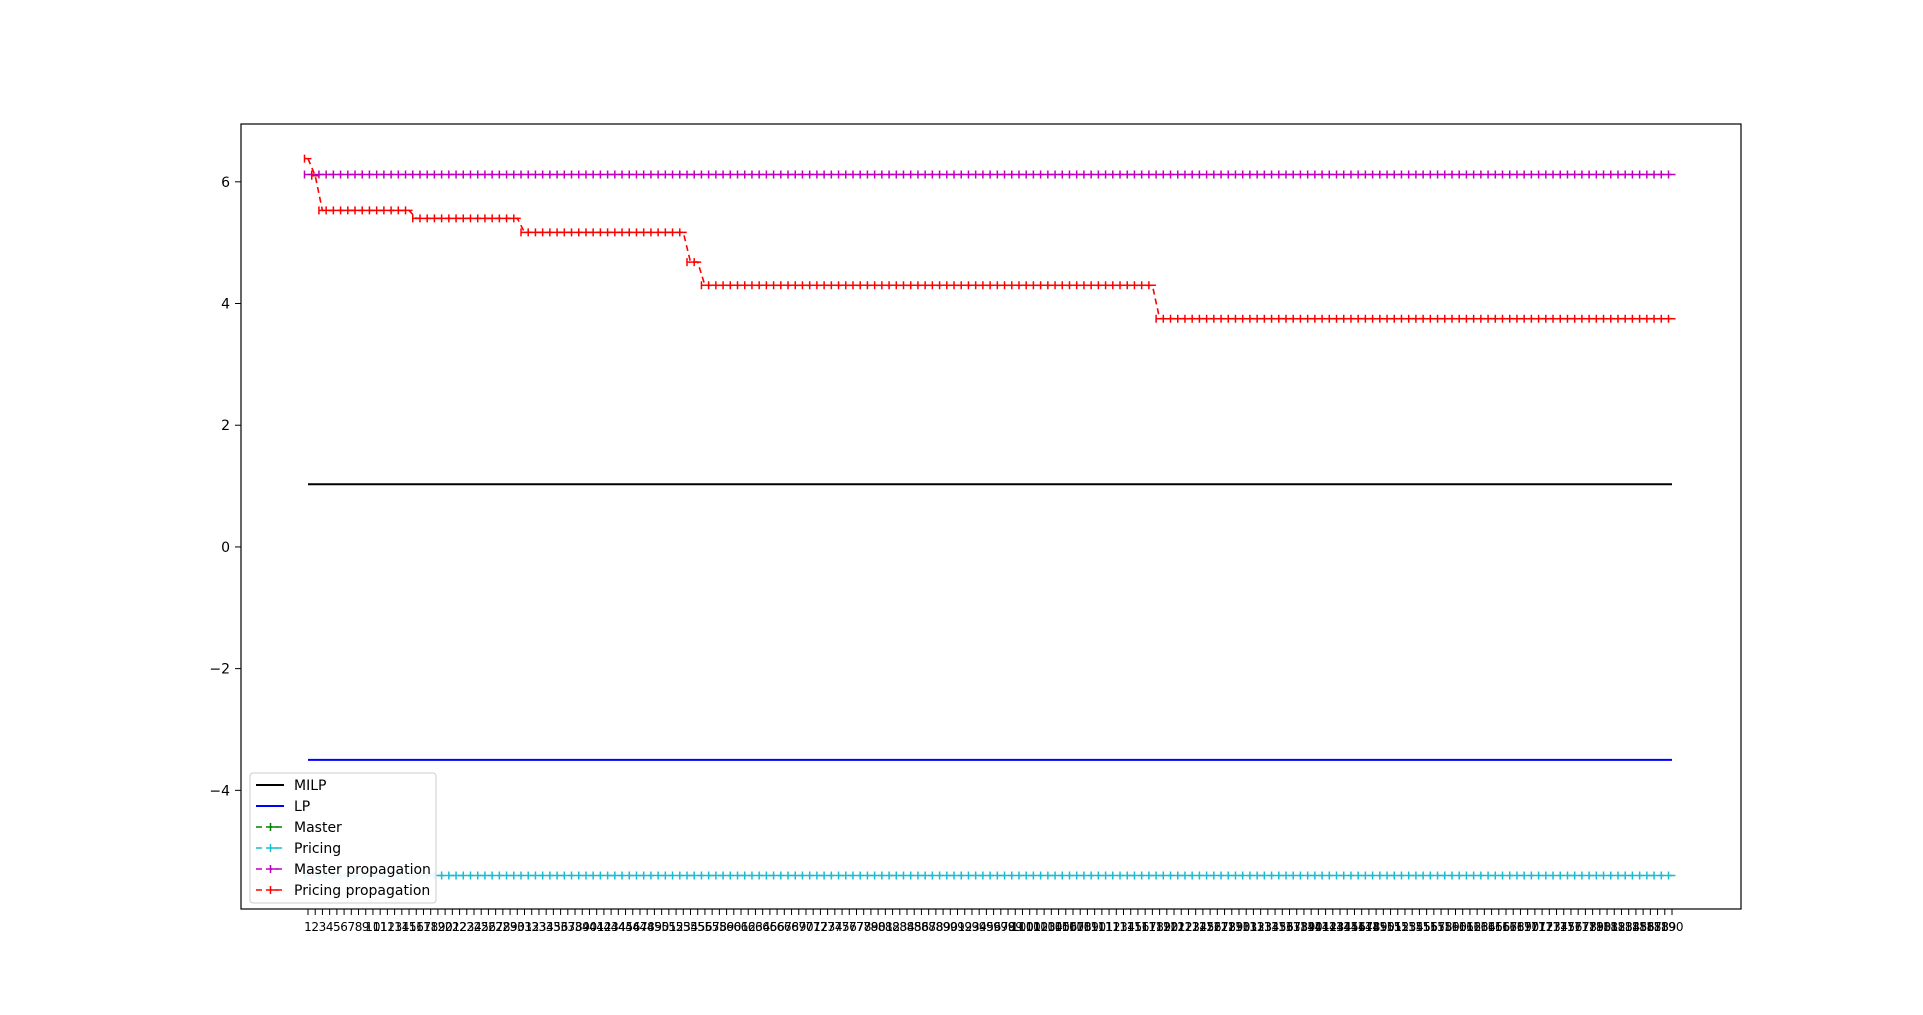 This screenshot has height=1015, width=1923. Describe the element at coordinates (755, 927) in the screenshot. I see `x-tick-label: 63` at that location.